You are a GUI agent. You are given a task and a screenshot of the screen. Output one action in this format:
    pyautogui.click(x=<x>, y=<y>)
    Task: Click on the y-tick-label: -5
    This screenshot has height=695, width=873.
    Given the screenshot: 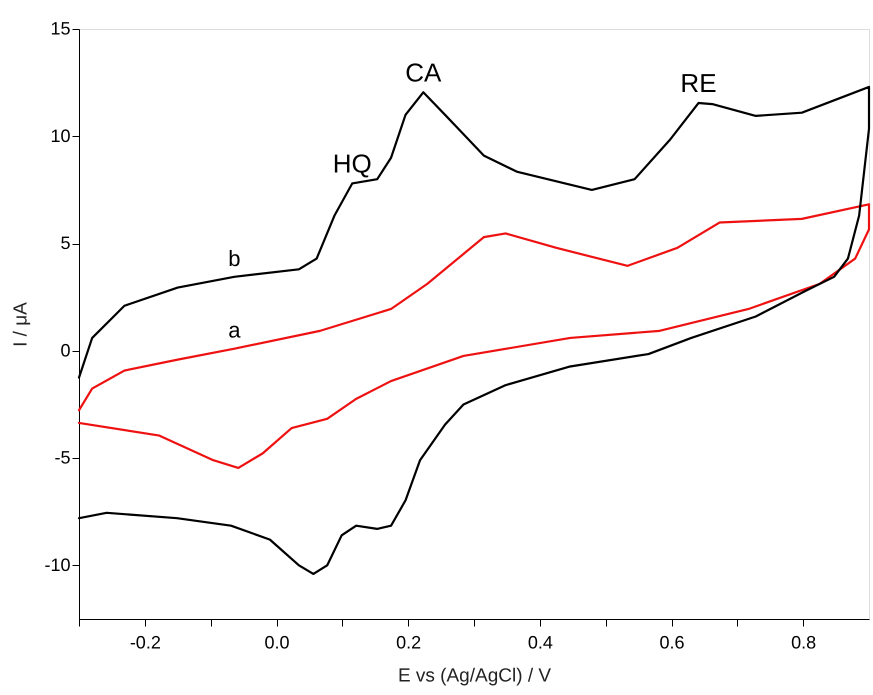 What is the action you would take?
    pyautogui.click(x=62, y=458)
    